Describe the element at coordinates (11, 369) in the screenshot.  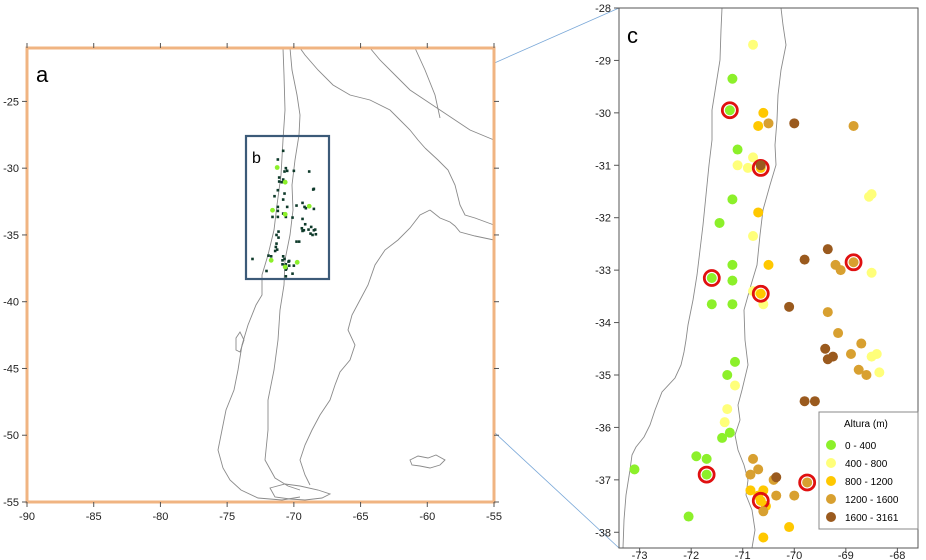
I see `panel-a-ytick-label: -45` at that location.